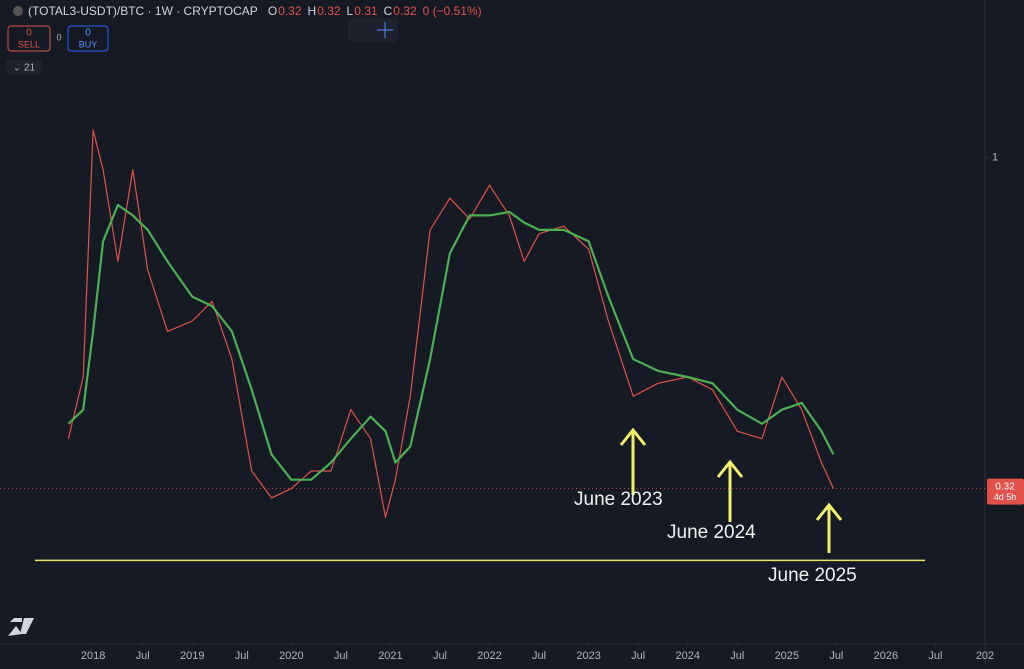  Describe the element at coordinates (812, 575) in the screenshot. I see `annotation: June 2025` at that location.